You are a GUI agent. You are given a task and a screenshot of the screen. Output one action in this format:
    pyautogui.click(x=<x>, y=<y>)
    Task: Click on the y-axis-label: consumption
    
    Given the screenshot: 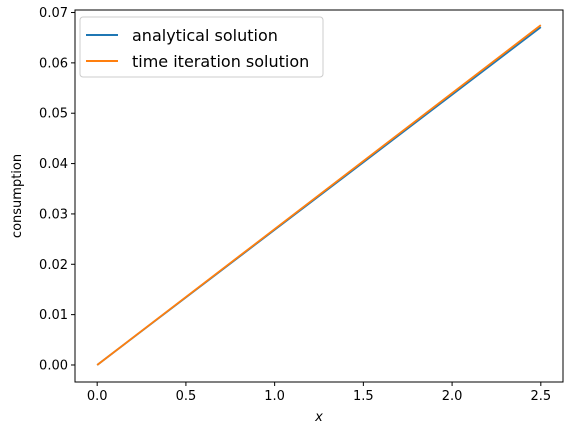 What is the action you would take?
    pyautogui.click(x=17, y=196)
    